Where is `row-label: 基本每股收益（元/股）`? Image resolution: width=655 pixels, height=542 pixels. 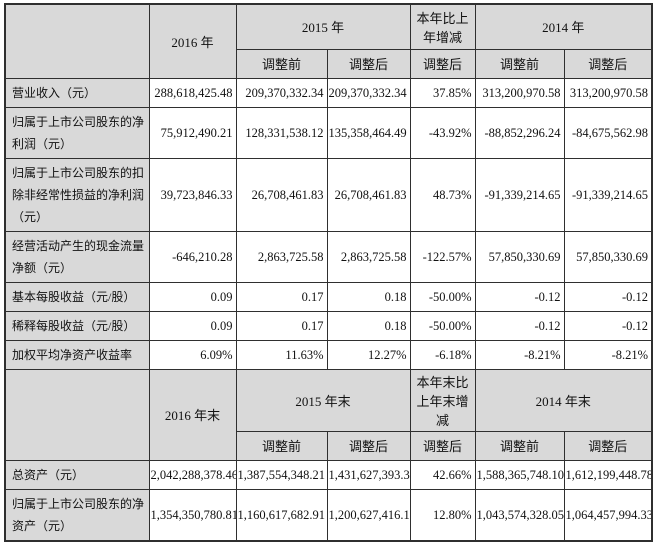 row-label: 基本每股收益（元/股） is located at coordinates (77, 296).